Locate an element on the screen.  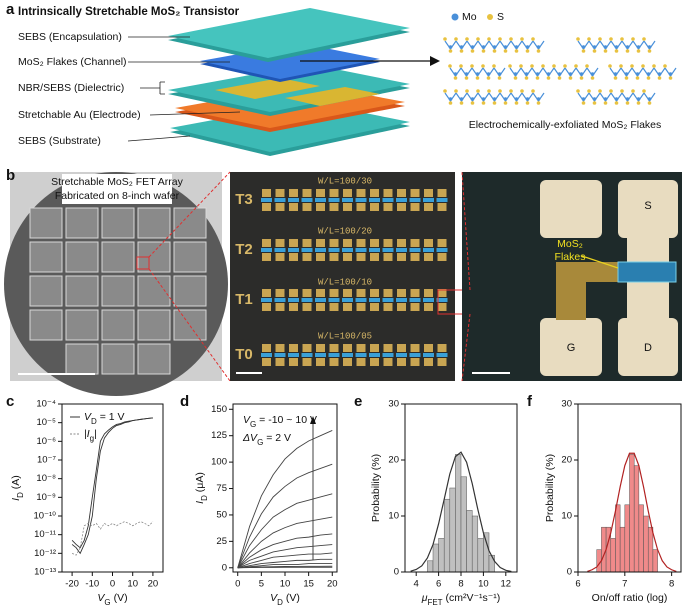
x-tick-label: 5 is located at coordinates (261, 584).